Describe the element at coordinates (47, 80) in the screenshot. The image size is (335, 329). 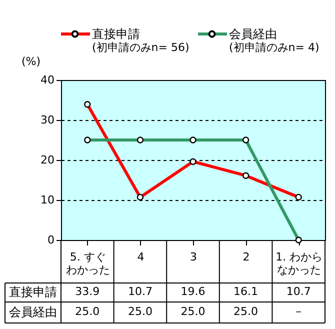
I see `y-tick-label: 40` at that location.